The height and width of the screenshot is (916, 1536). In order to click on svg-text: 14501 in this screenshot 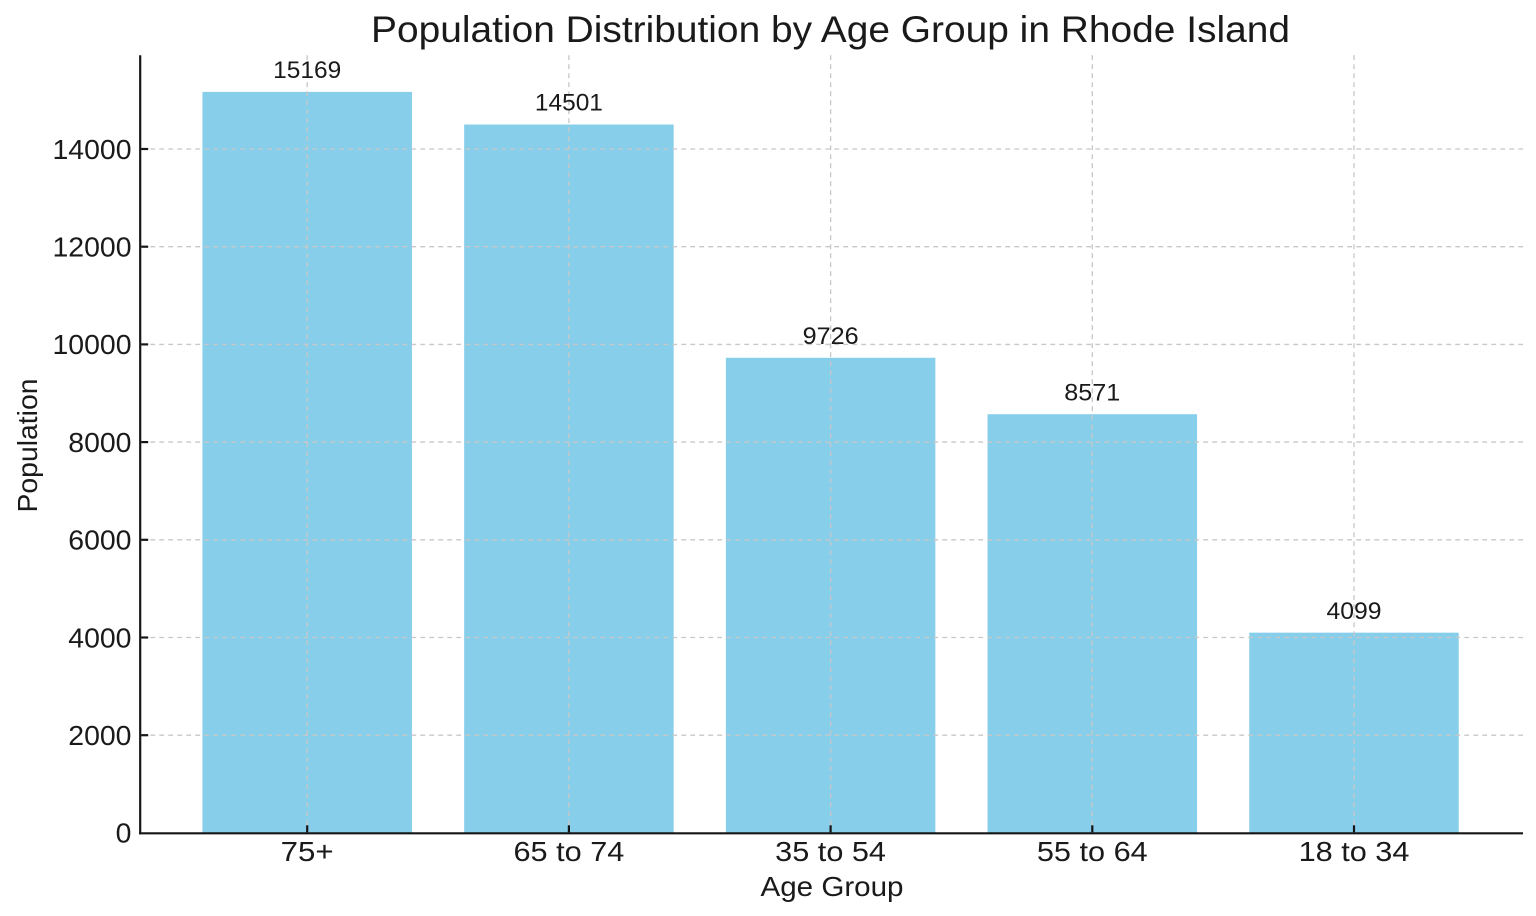, I will do `click(569, 103)`.